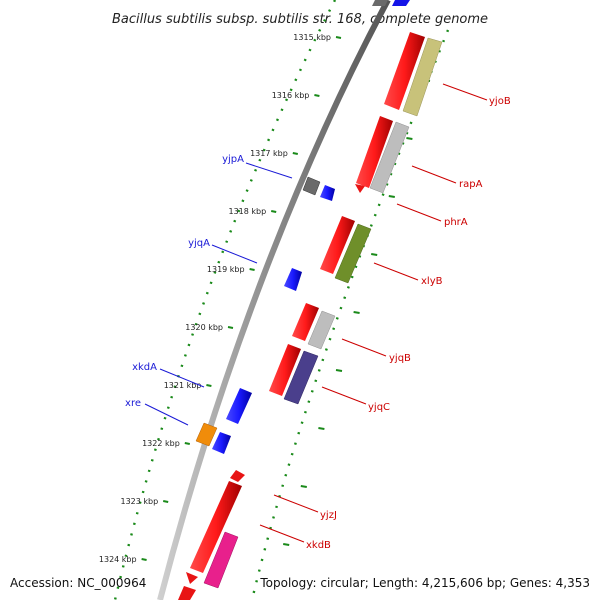 The image size is (600, 600). I want to click on gene-yjpA-homolog, so click(311, 186).